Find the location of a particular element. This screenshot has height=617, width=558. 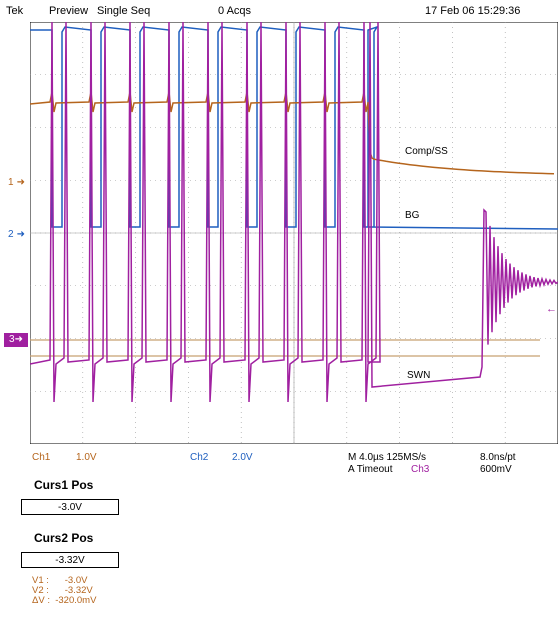

delta-v-readout: ΔV : -320.0mV is located at coordinates (64, 600).